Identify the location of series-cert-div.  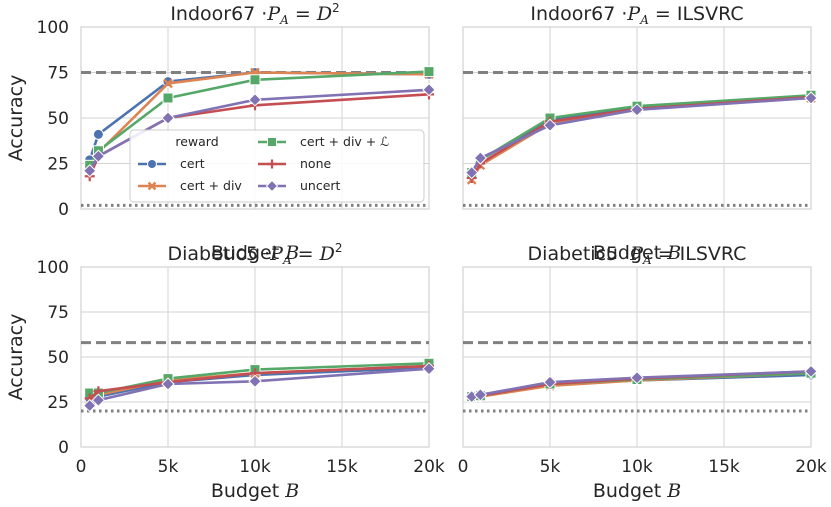
(641, 134).